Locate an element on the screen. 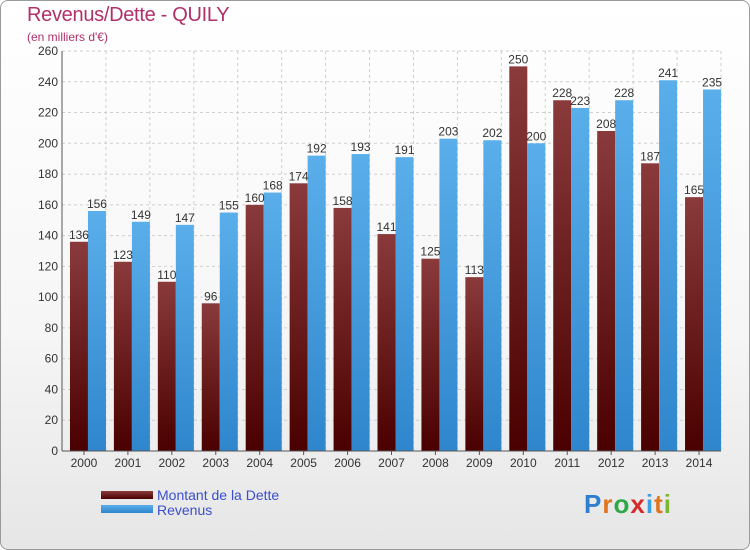 The height and width of the screenshot is (550, 750). data-label-revenue: 191 is located at coordinates (404, 150).